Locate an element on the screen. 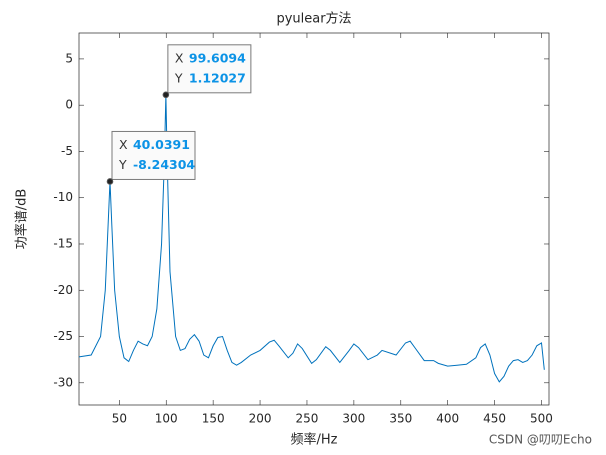  chart-title: pyulear方法 is located at coordinates (313, 19).